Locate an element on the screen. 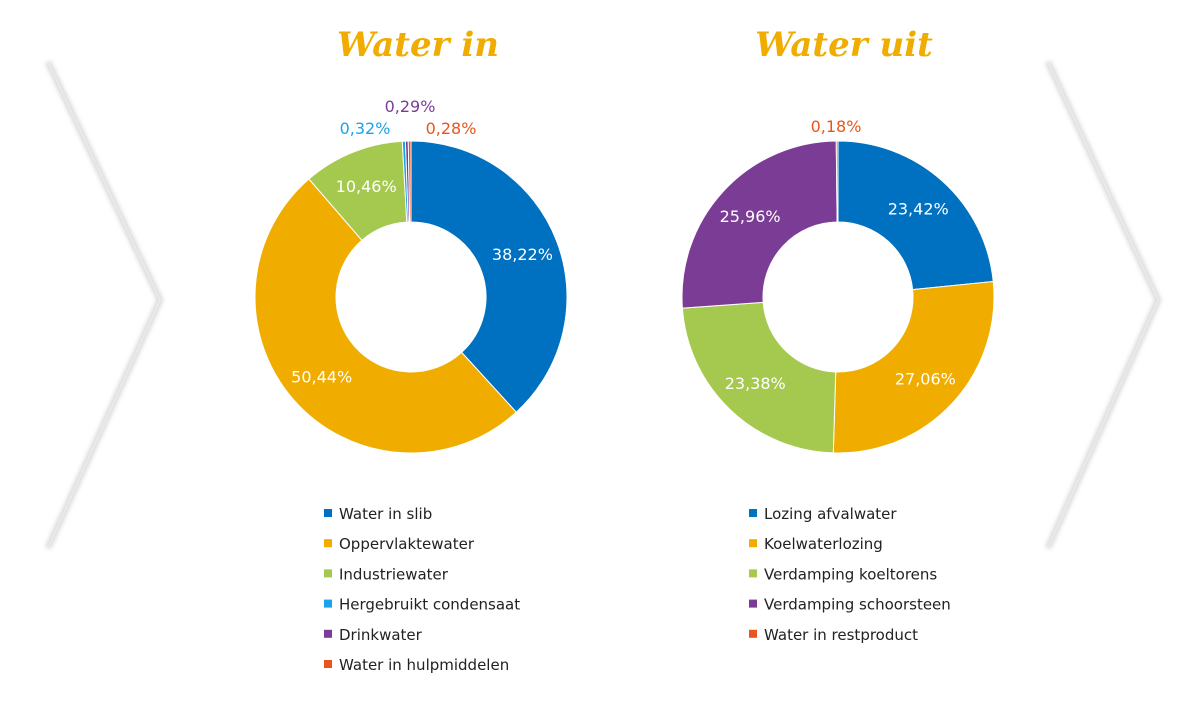 The height and width of the screenshot is (702, 1199). data-label-lozing-afvalwater: 23,42% is located at coordinates (918, 208).